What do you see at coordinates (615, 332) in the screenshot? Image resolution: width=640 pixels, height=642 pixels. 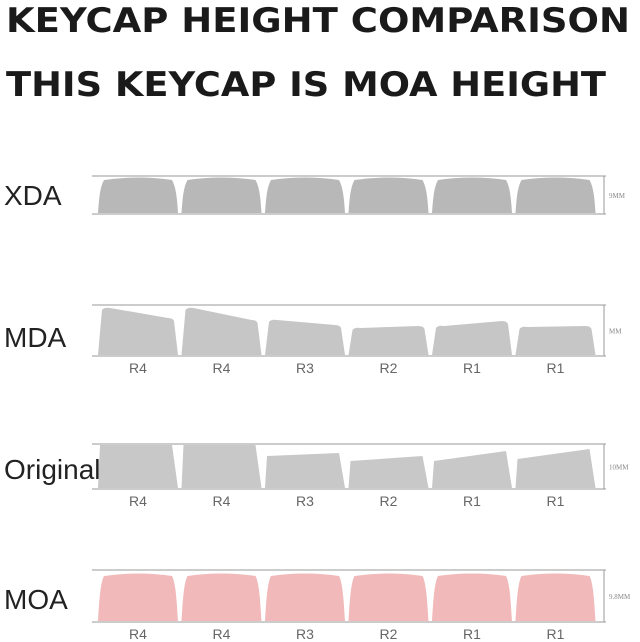 I see `height-label: MM` at bounding box center [615, 332].